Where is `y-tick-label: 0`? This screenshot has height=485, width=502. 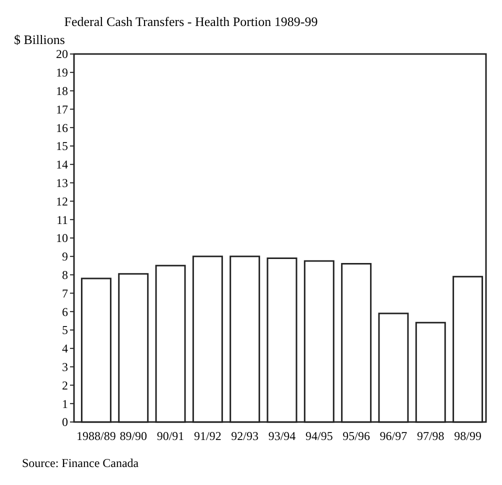
y-tick-label: 0 is located at coordinates (65, 422).